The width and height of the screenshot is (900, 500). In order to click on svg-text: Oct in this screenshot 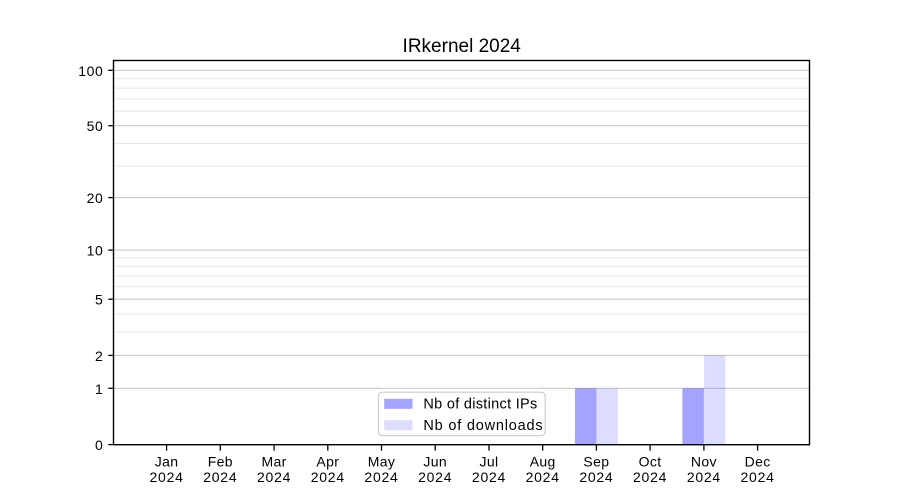, I will do `click(650, 462)`.